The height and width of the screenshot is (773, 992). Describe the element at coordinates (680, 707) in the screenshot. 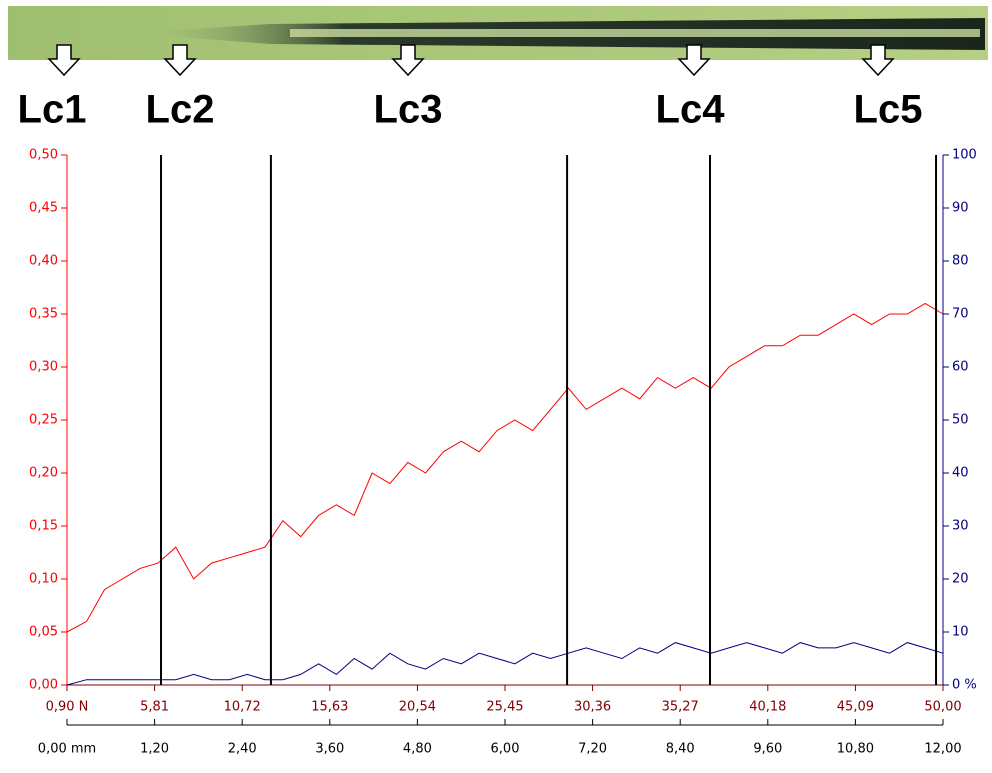

I see `x-tick-label: 35,27` at that location.